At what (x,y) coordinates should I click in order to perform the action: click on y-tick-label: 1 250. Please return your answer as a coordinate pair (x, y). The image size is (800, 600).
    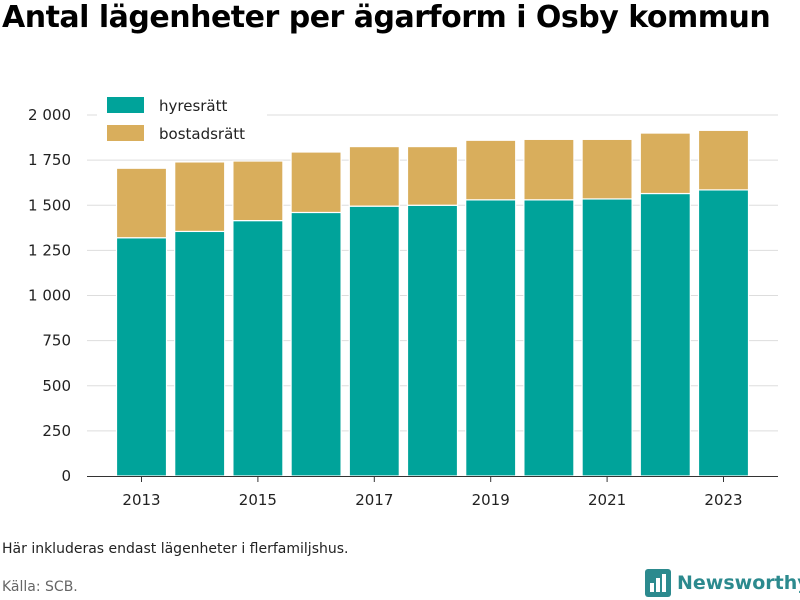
    Looking at the image, I should click on (49, 250).